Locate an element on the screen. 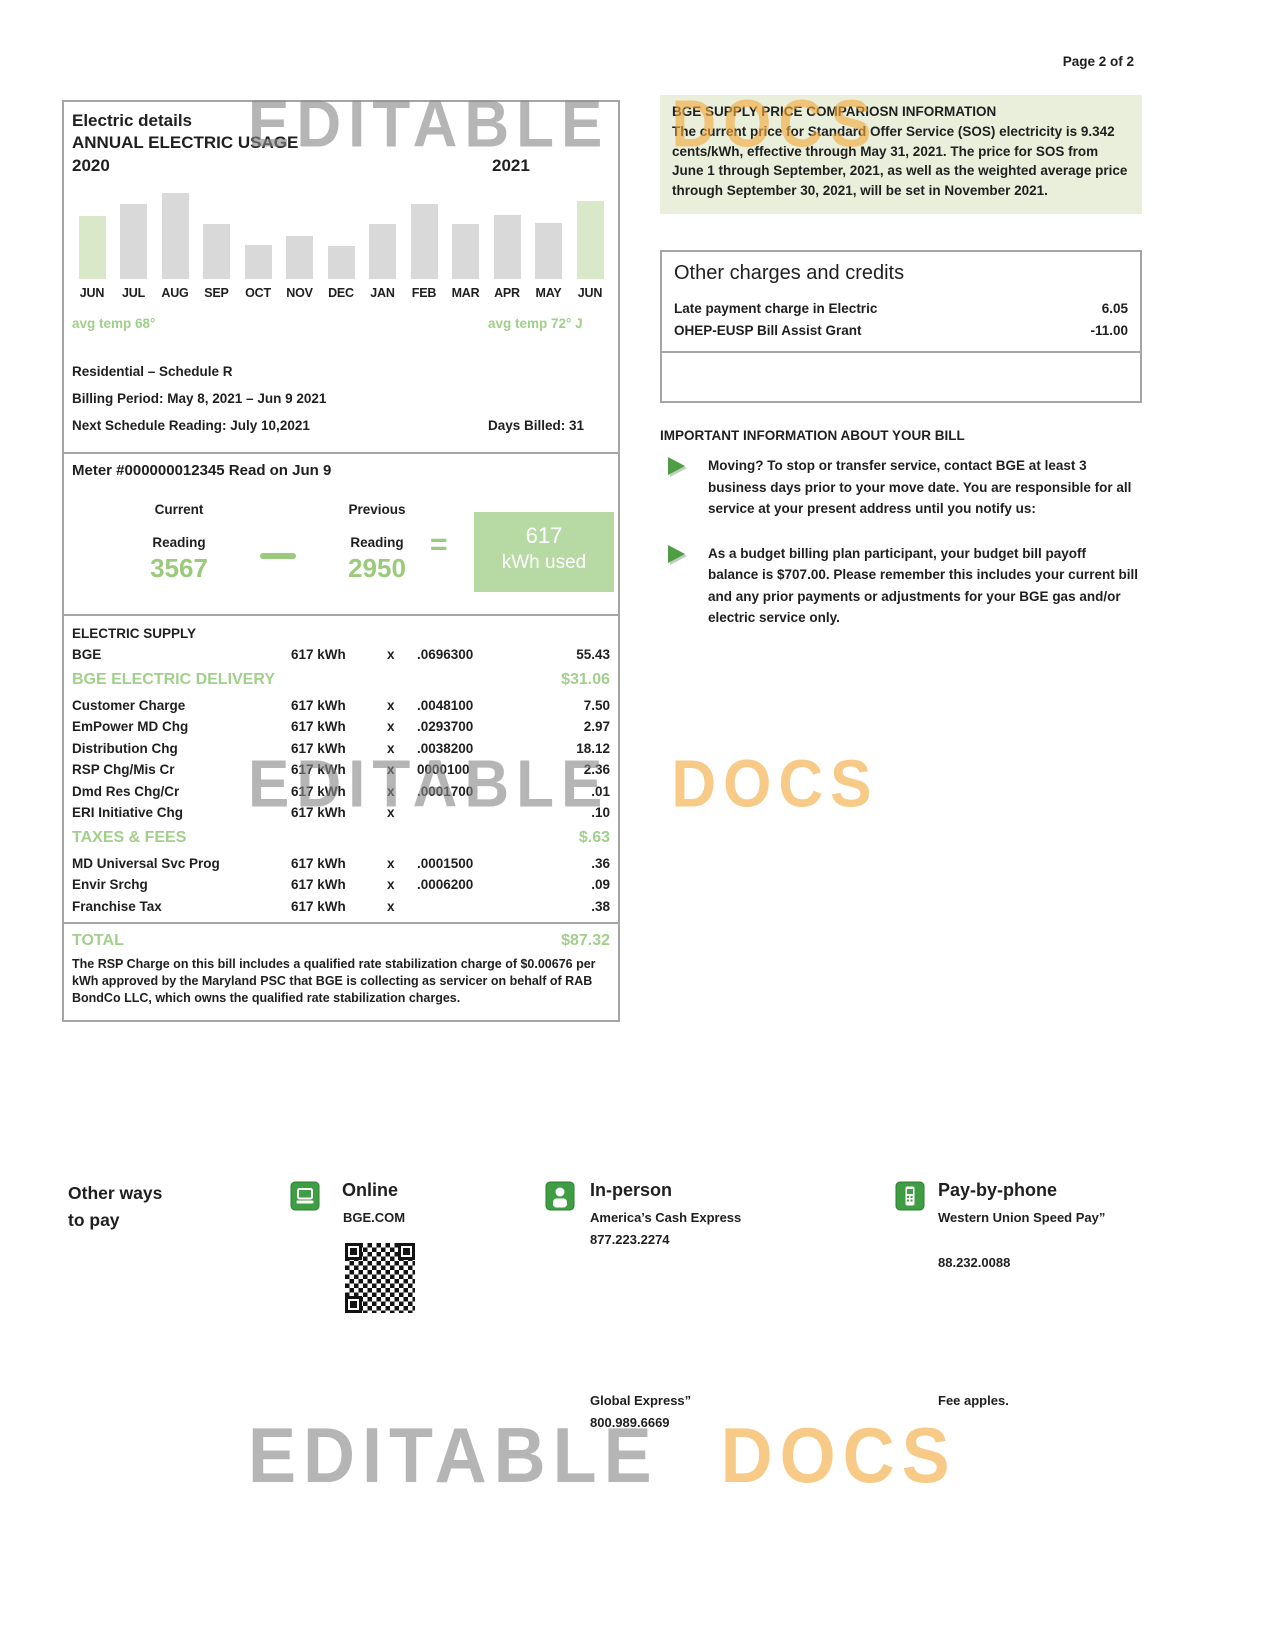 The height and width of the screenshot is (1650, 1275). meter-title: Meter #000000012345 Read on Jun 9 is located at coordinates (202, 470).